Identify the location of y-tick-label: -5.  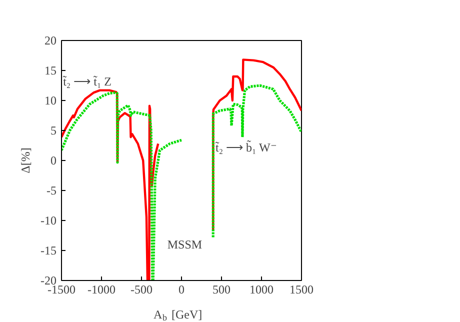
(51, 191).